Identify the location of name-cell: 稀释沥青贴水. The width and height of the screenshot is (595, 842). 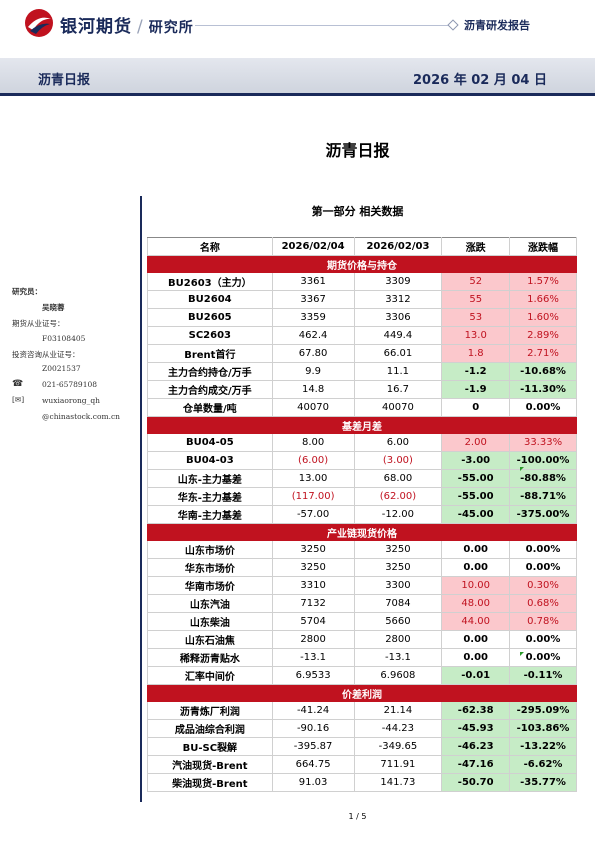
(210, 657).